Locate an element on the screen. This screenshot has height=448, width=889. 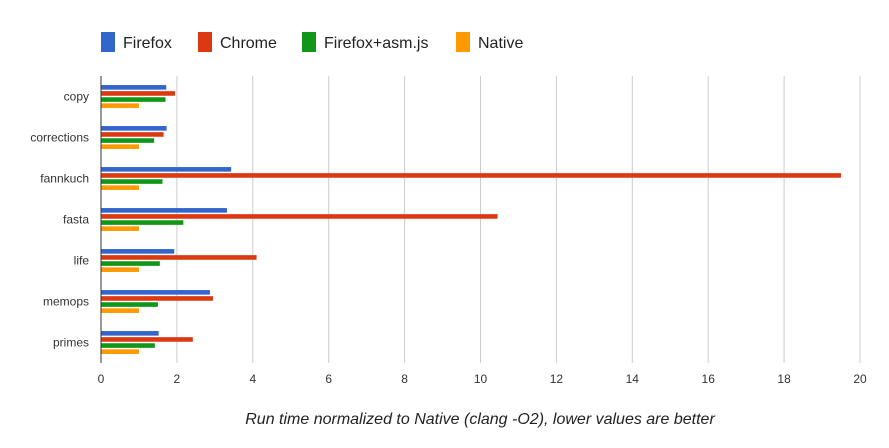
x-tick-label: 18 is located at coordinates (784, 379).